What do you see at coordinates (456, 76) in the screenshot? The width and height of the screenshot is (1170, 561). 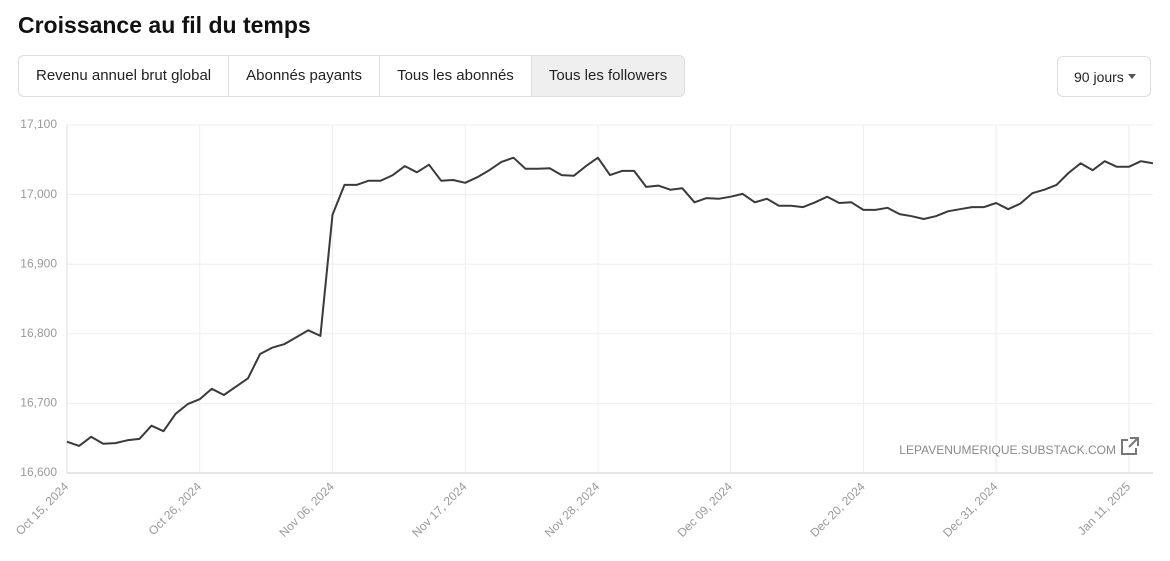 I see `tab: Tous les abonnés` at bounding box center [456, 76].